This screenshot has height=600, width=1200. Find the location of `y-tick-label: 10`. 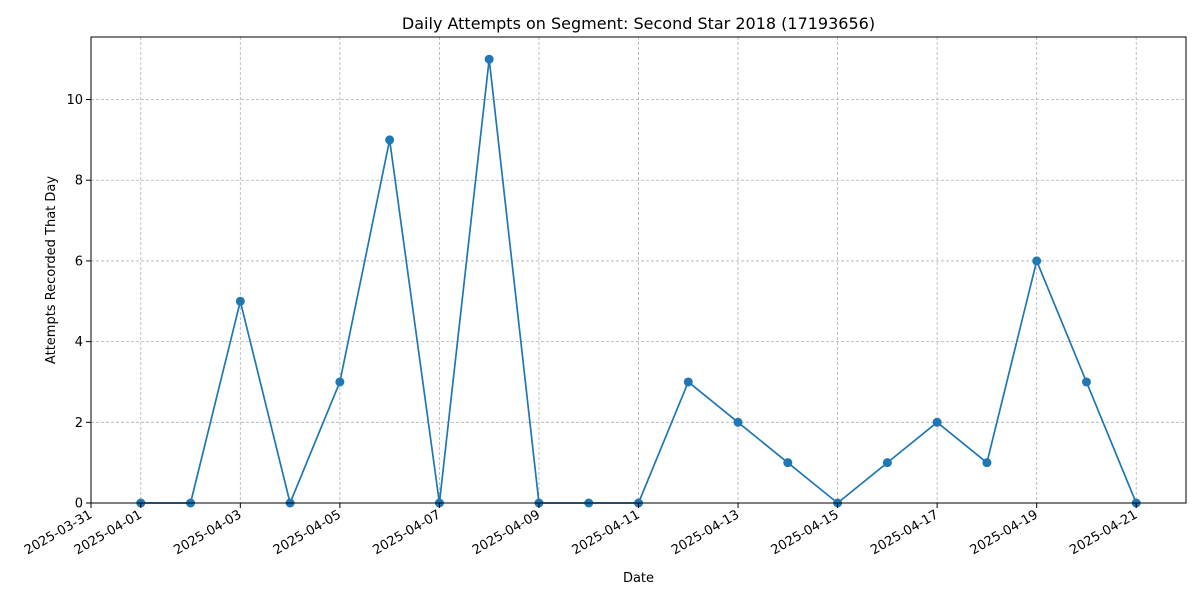

y-tick-label: 10 is located at coordinates (74, 100).